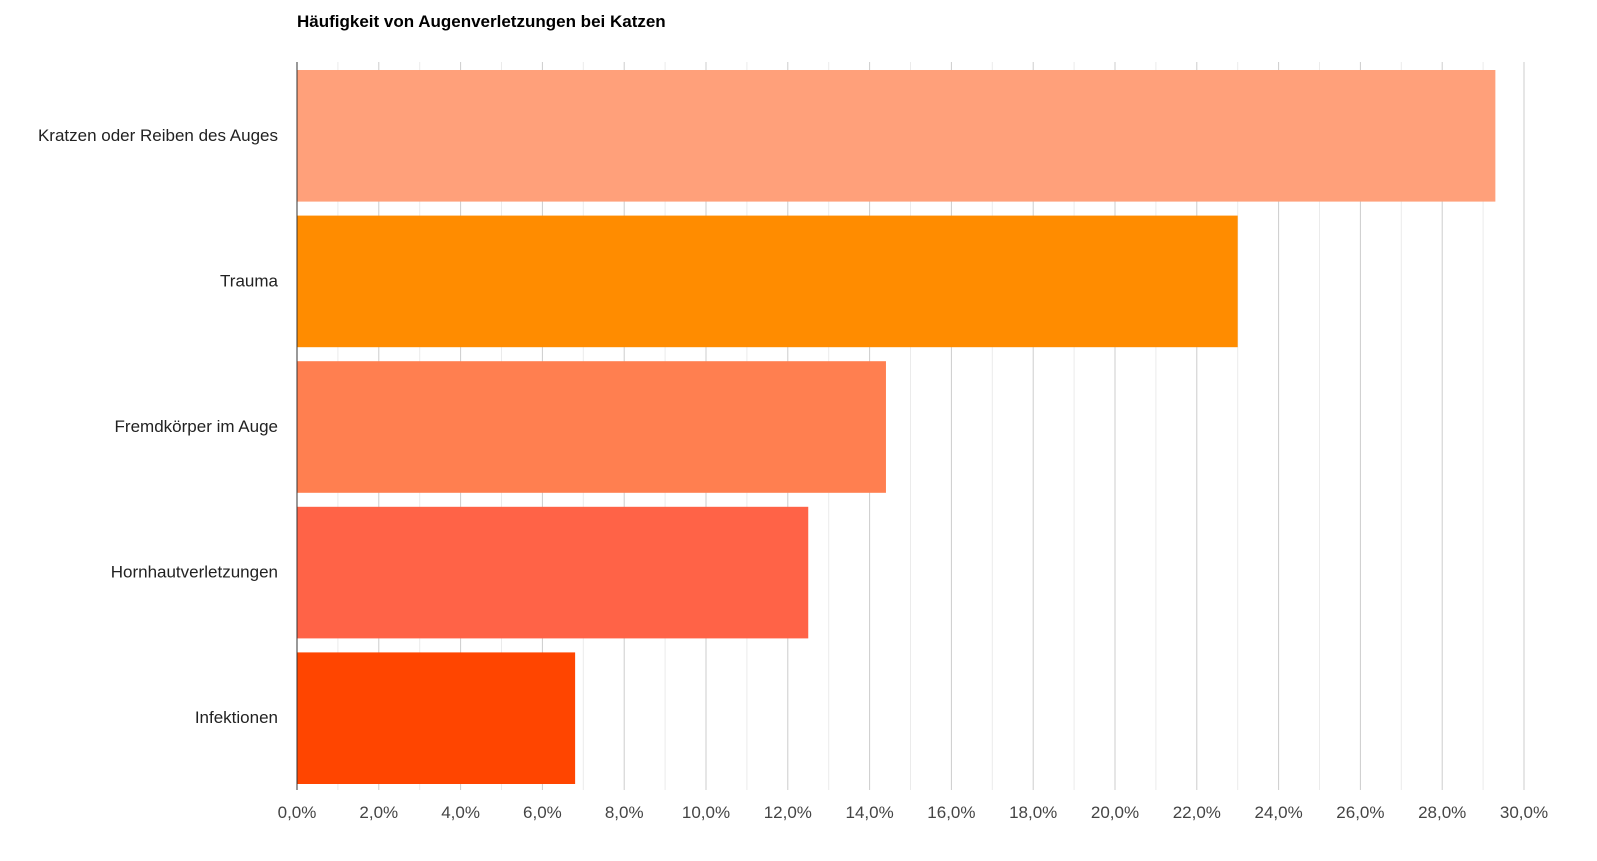 The height and width of the screenshot is (861, 1597). What do you see at coordinates (869, 812) in the screenshot?
I see `x-tick-label: 14,0%` at bounding box center [869, 812].